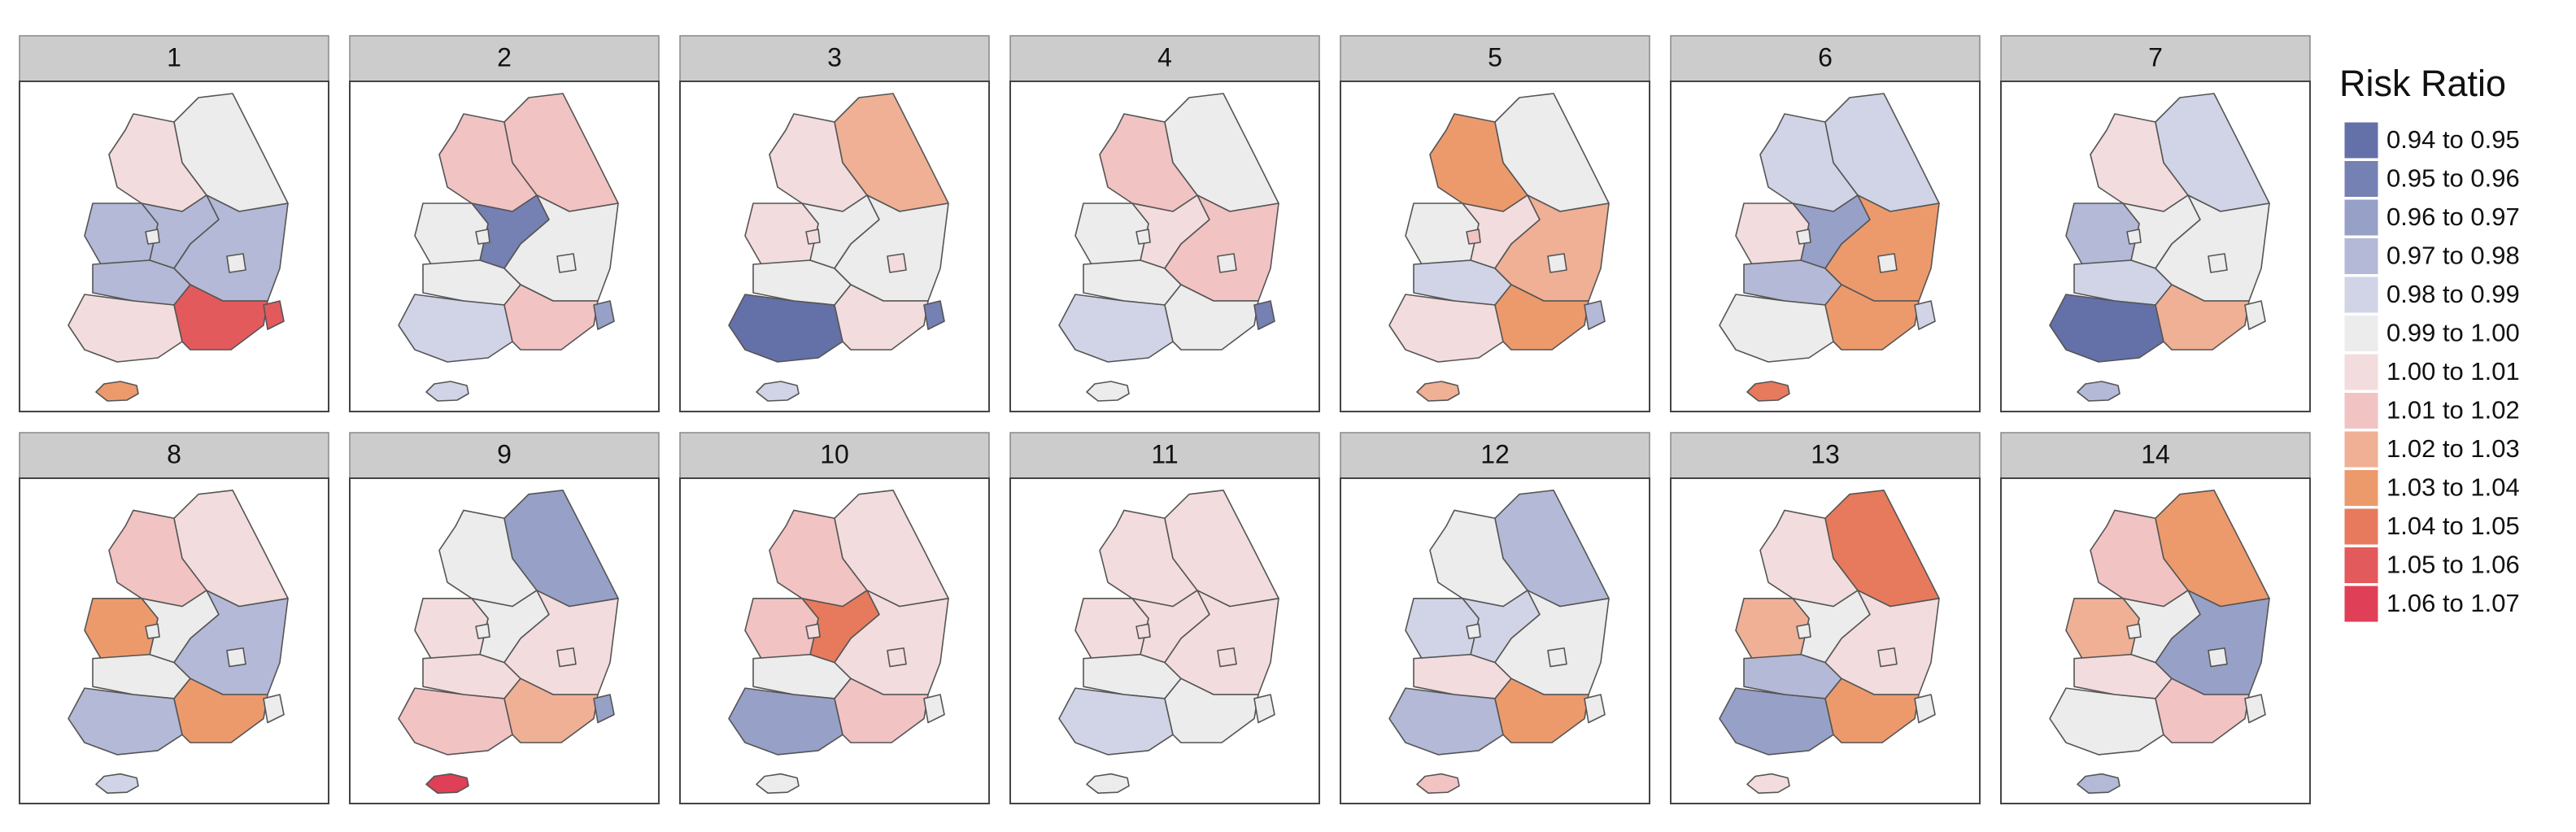 The width and height of the screenshot is (2576, 832). I want to click on panel-title: 14, so click(2155, 454).